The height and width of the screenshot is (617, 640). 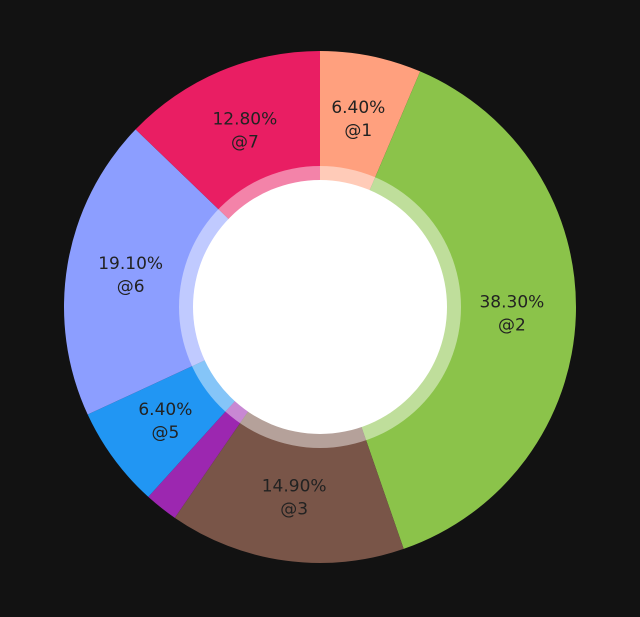 I want to click on category-label: @2, so click(x=512, y=326).